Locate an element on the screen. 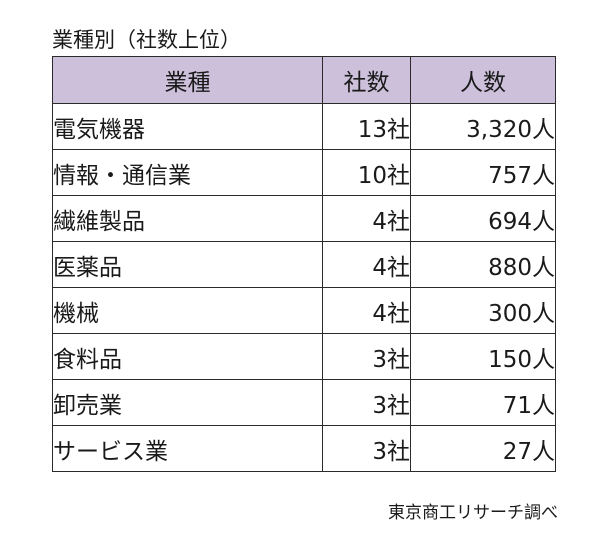 The width and height of the screenshot is (600, 545). table-row: 電気機器 13社 3,320人 is located at coordinates (304, 126).